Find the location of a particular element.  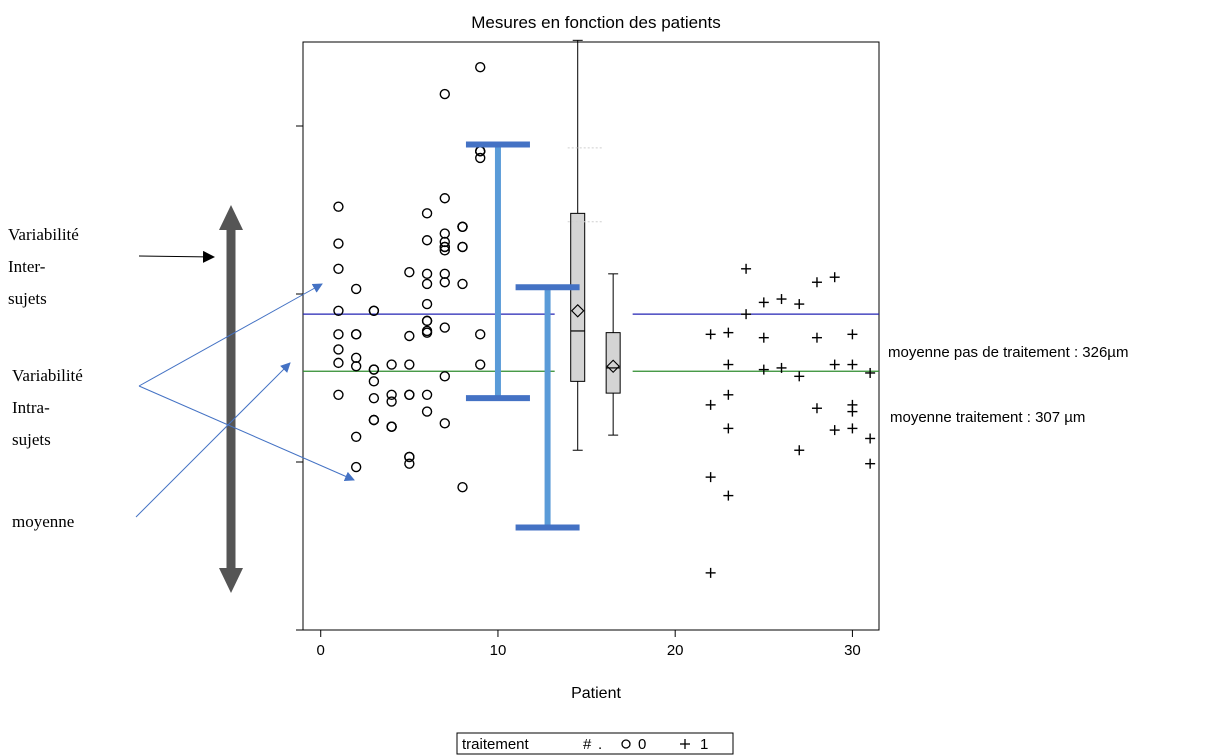

legend-label-1: 1 is located at coordinates (704, 744).